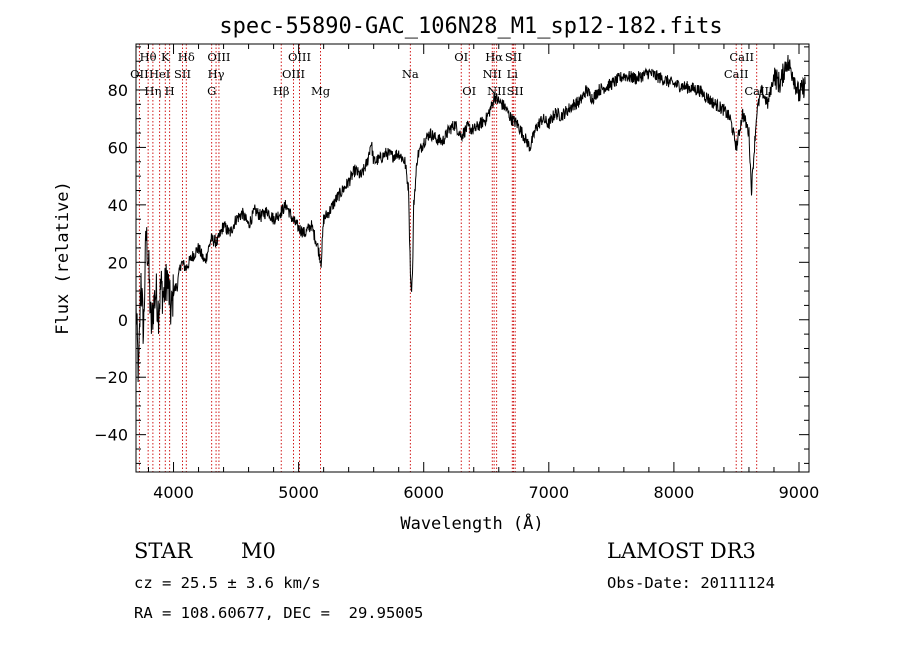  I want to click on y-tick-label: 40, so click(118, 205).